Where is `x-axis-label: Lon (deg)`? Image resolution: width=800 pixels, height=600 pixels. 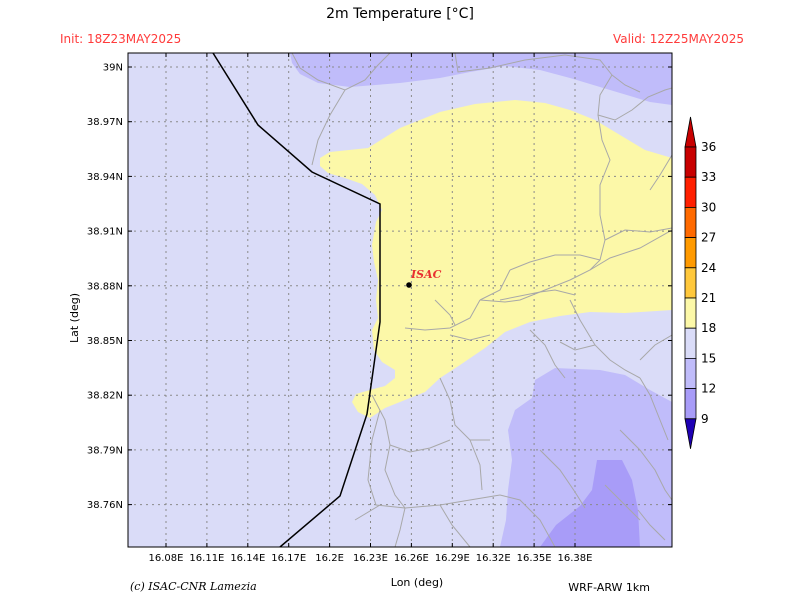
x-axis-label: Lon (deg) is located at coordinates (417, 582).